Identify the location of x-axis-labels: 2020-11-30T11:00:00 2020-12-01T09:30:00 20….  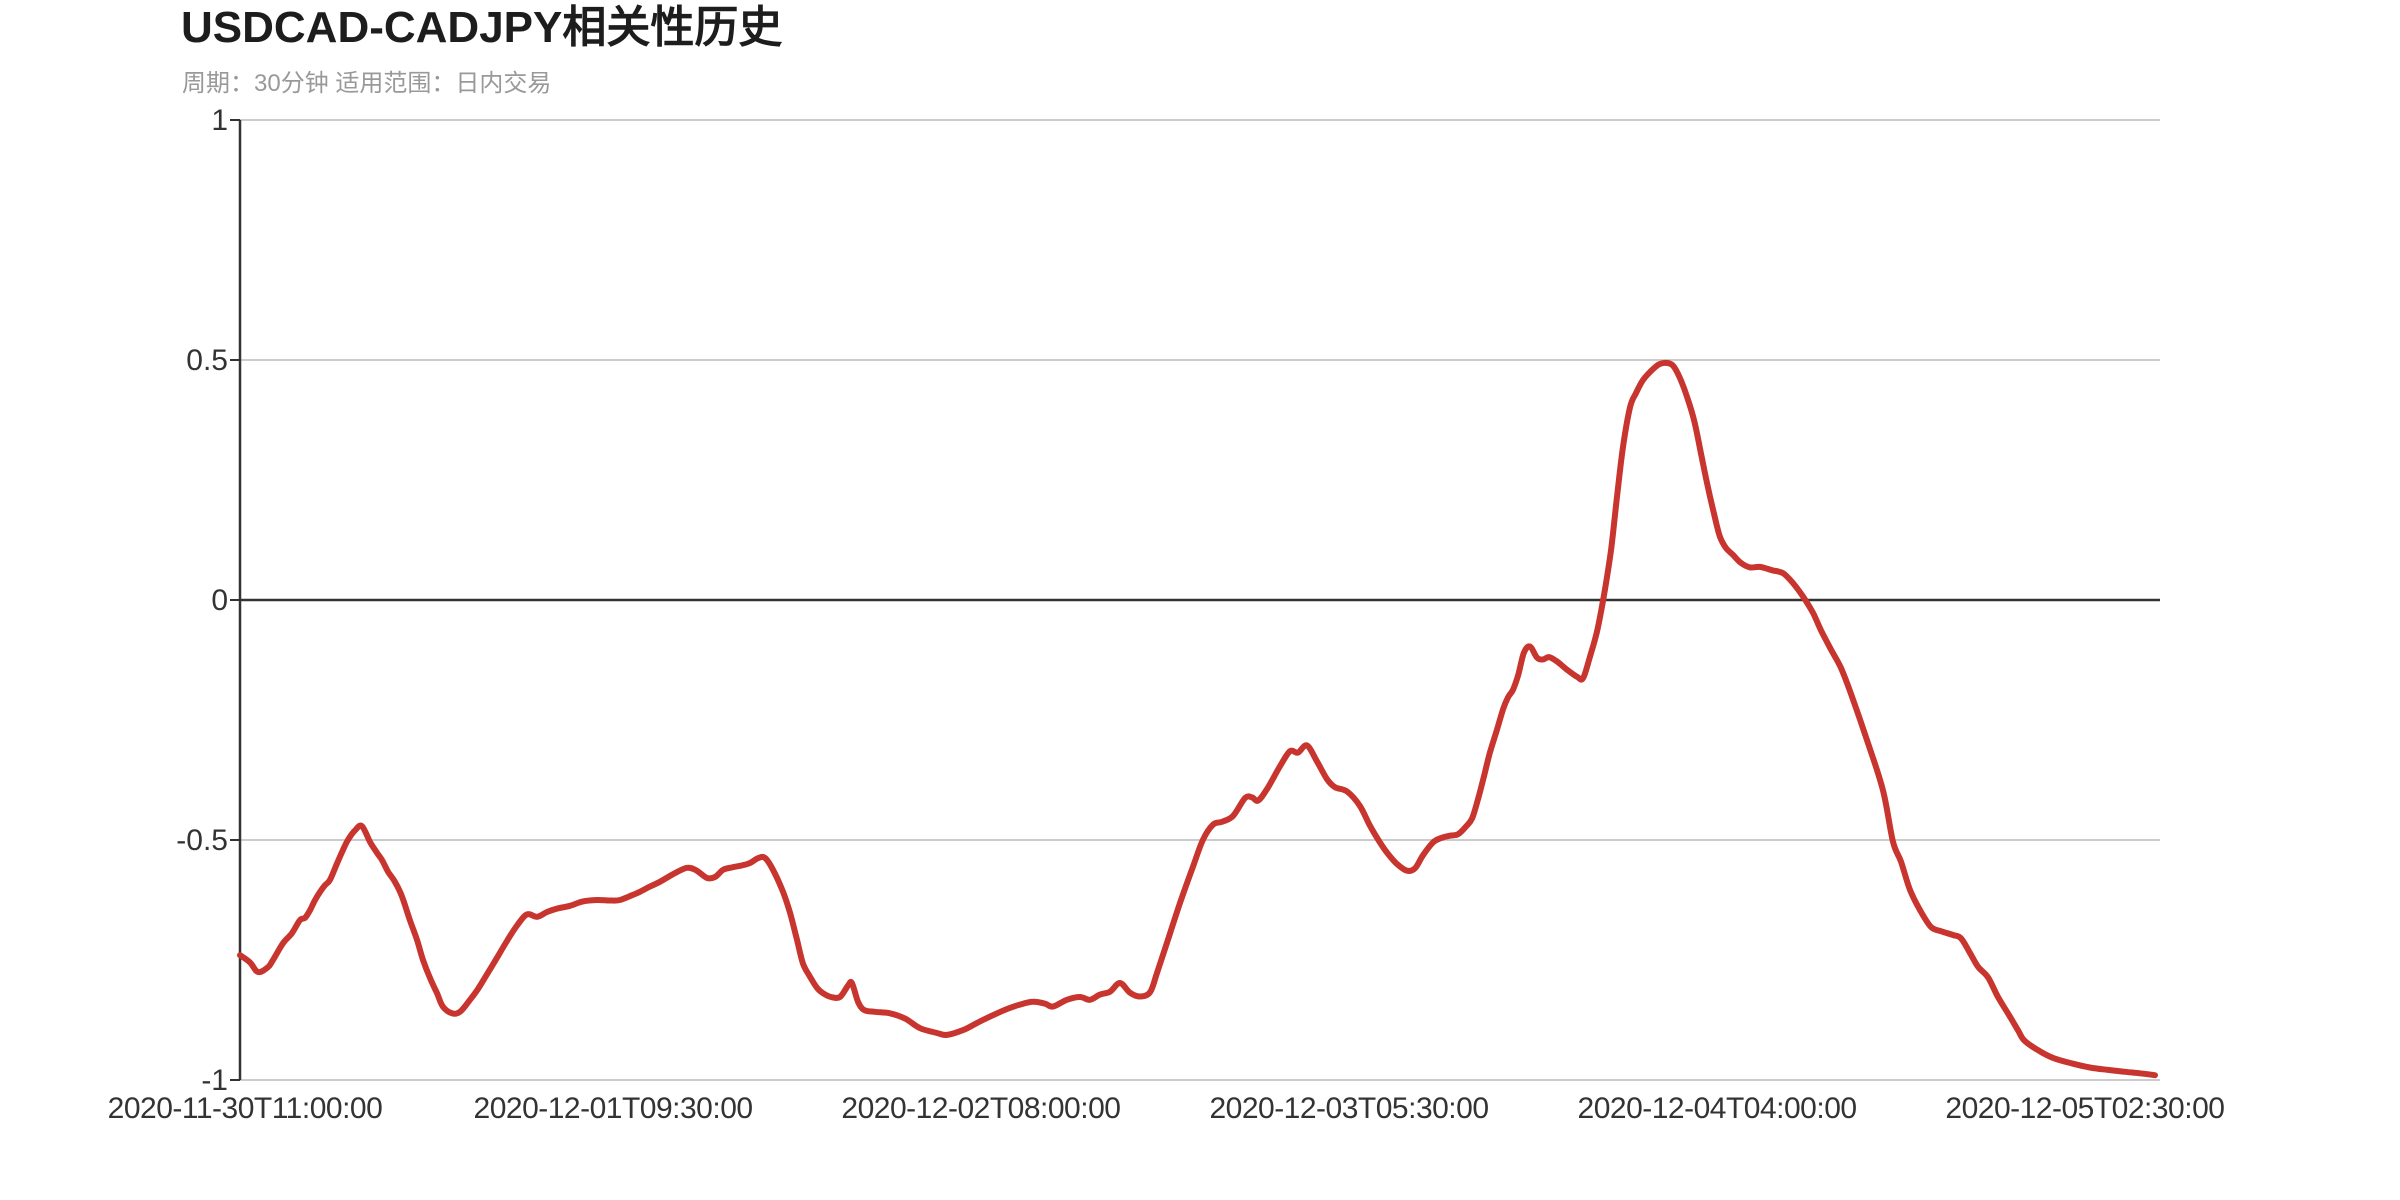
(1166, 1108).